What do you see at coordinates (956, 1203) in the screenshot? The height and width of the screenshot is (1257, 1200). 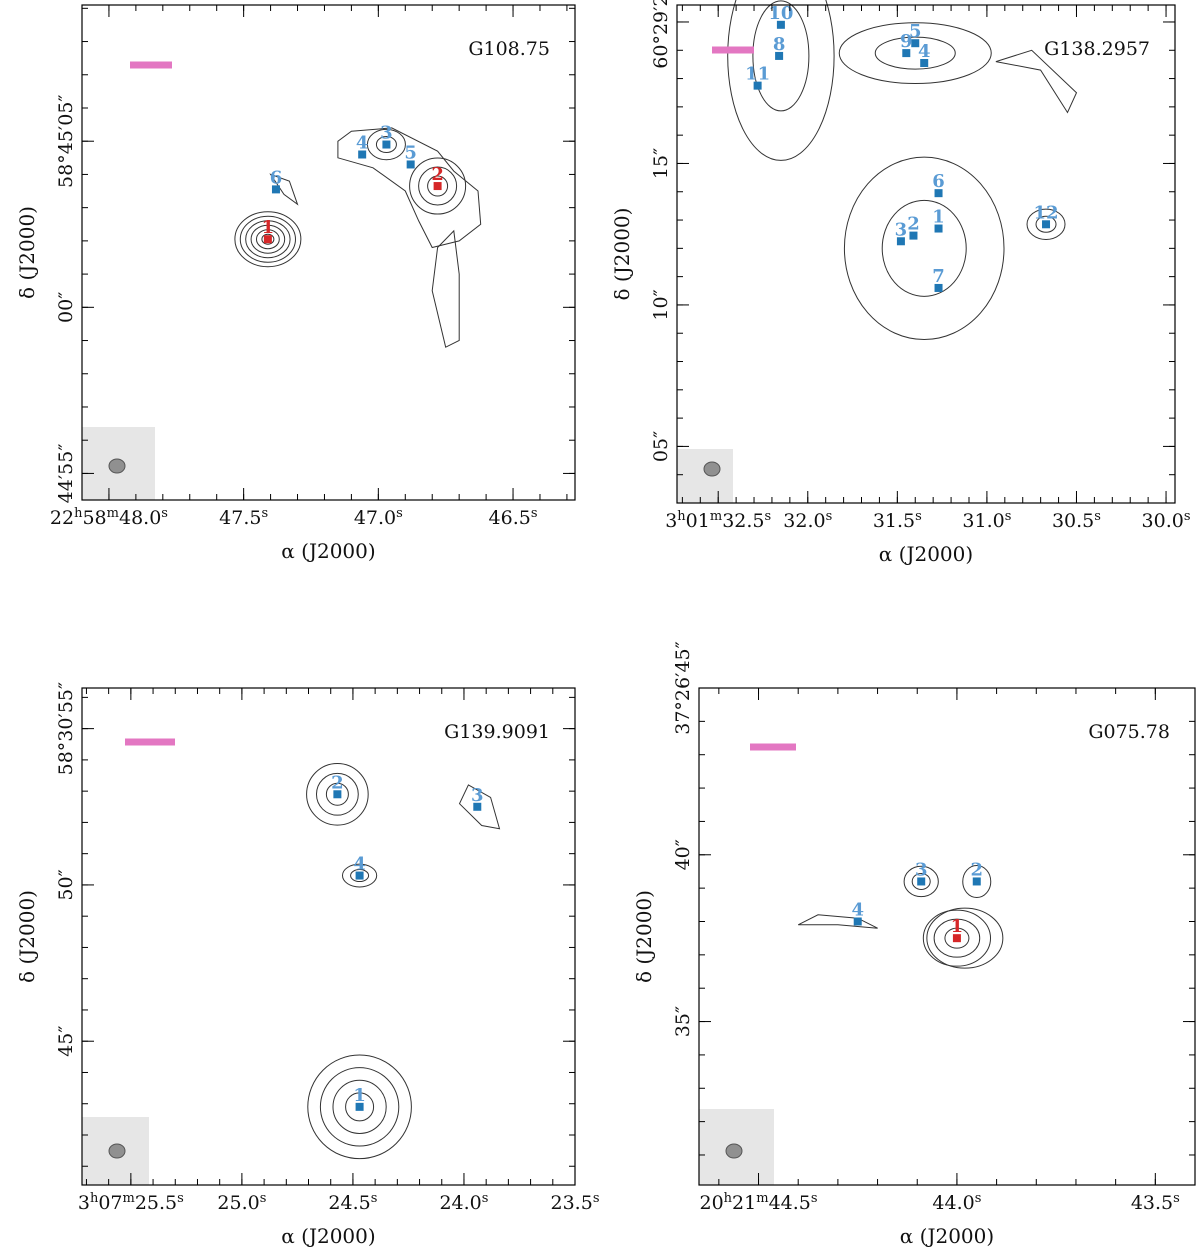 I see `x-tick-label: 44.0s` at bounding box center [956, 1203].